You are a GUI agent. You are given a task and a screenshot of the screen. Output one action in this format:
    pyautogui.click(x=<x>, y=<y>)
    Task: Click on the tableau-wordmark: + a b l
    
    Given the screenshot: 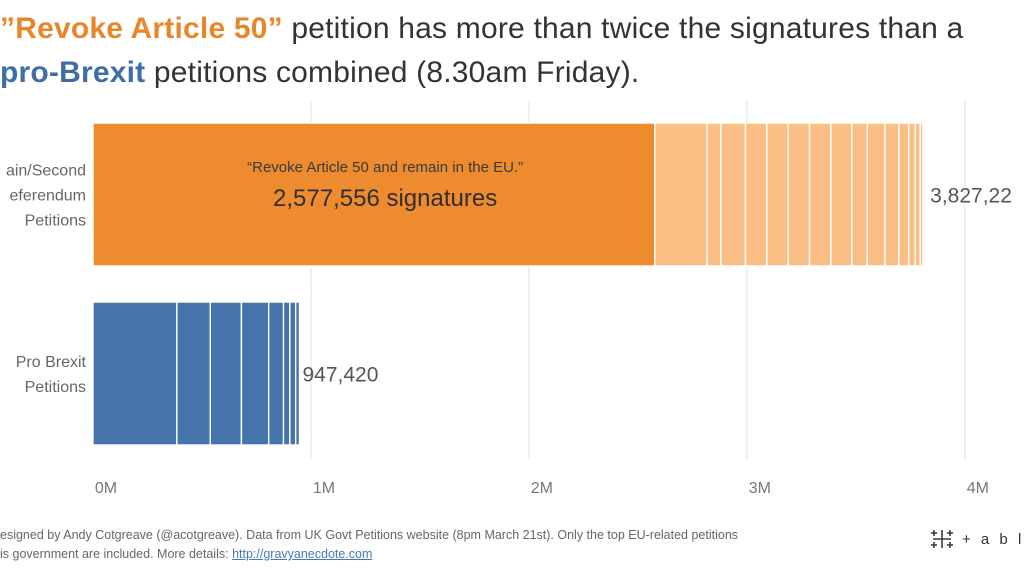 What is the action you would take?
    pyautogui.click(x=993, y=539)
    